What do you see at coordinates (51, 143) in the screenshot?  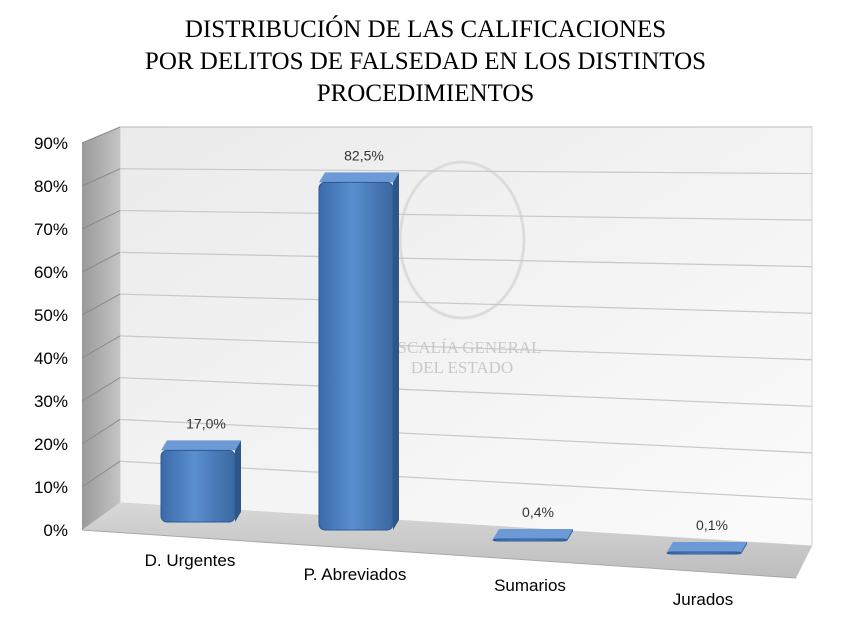 I see `y-tick-label: 90%` at bounding box center [51, 143].